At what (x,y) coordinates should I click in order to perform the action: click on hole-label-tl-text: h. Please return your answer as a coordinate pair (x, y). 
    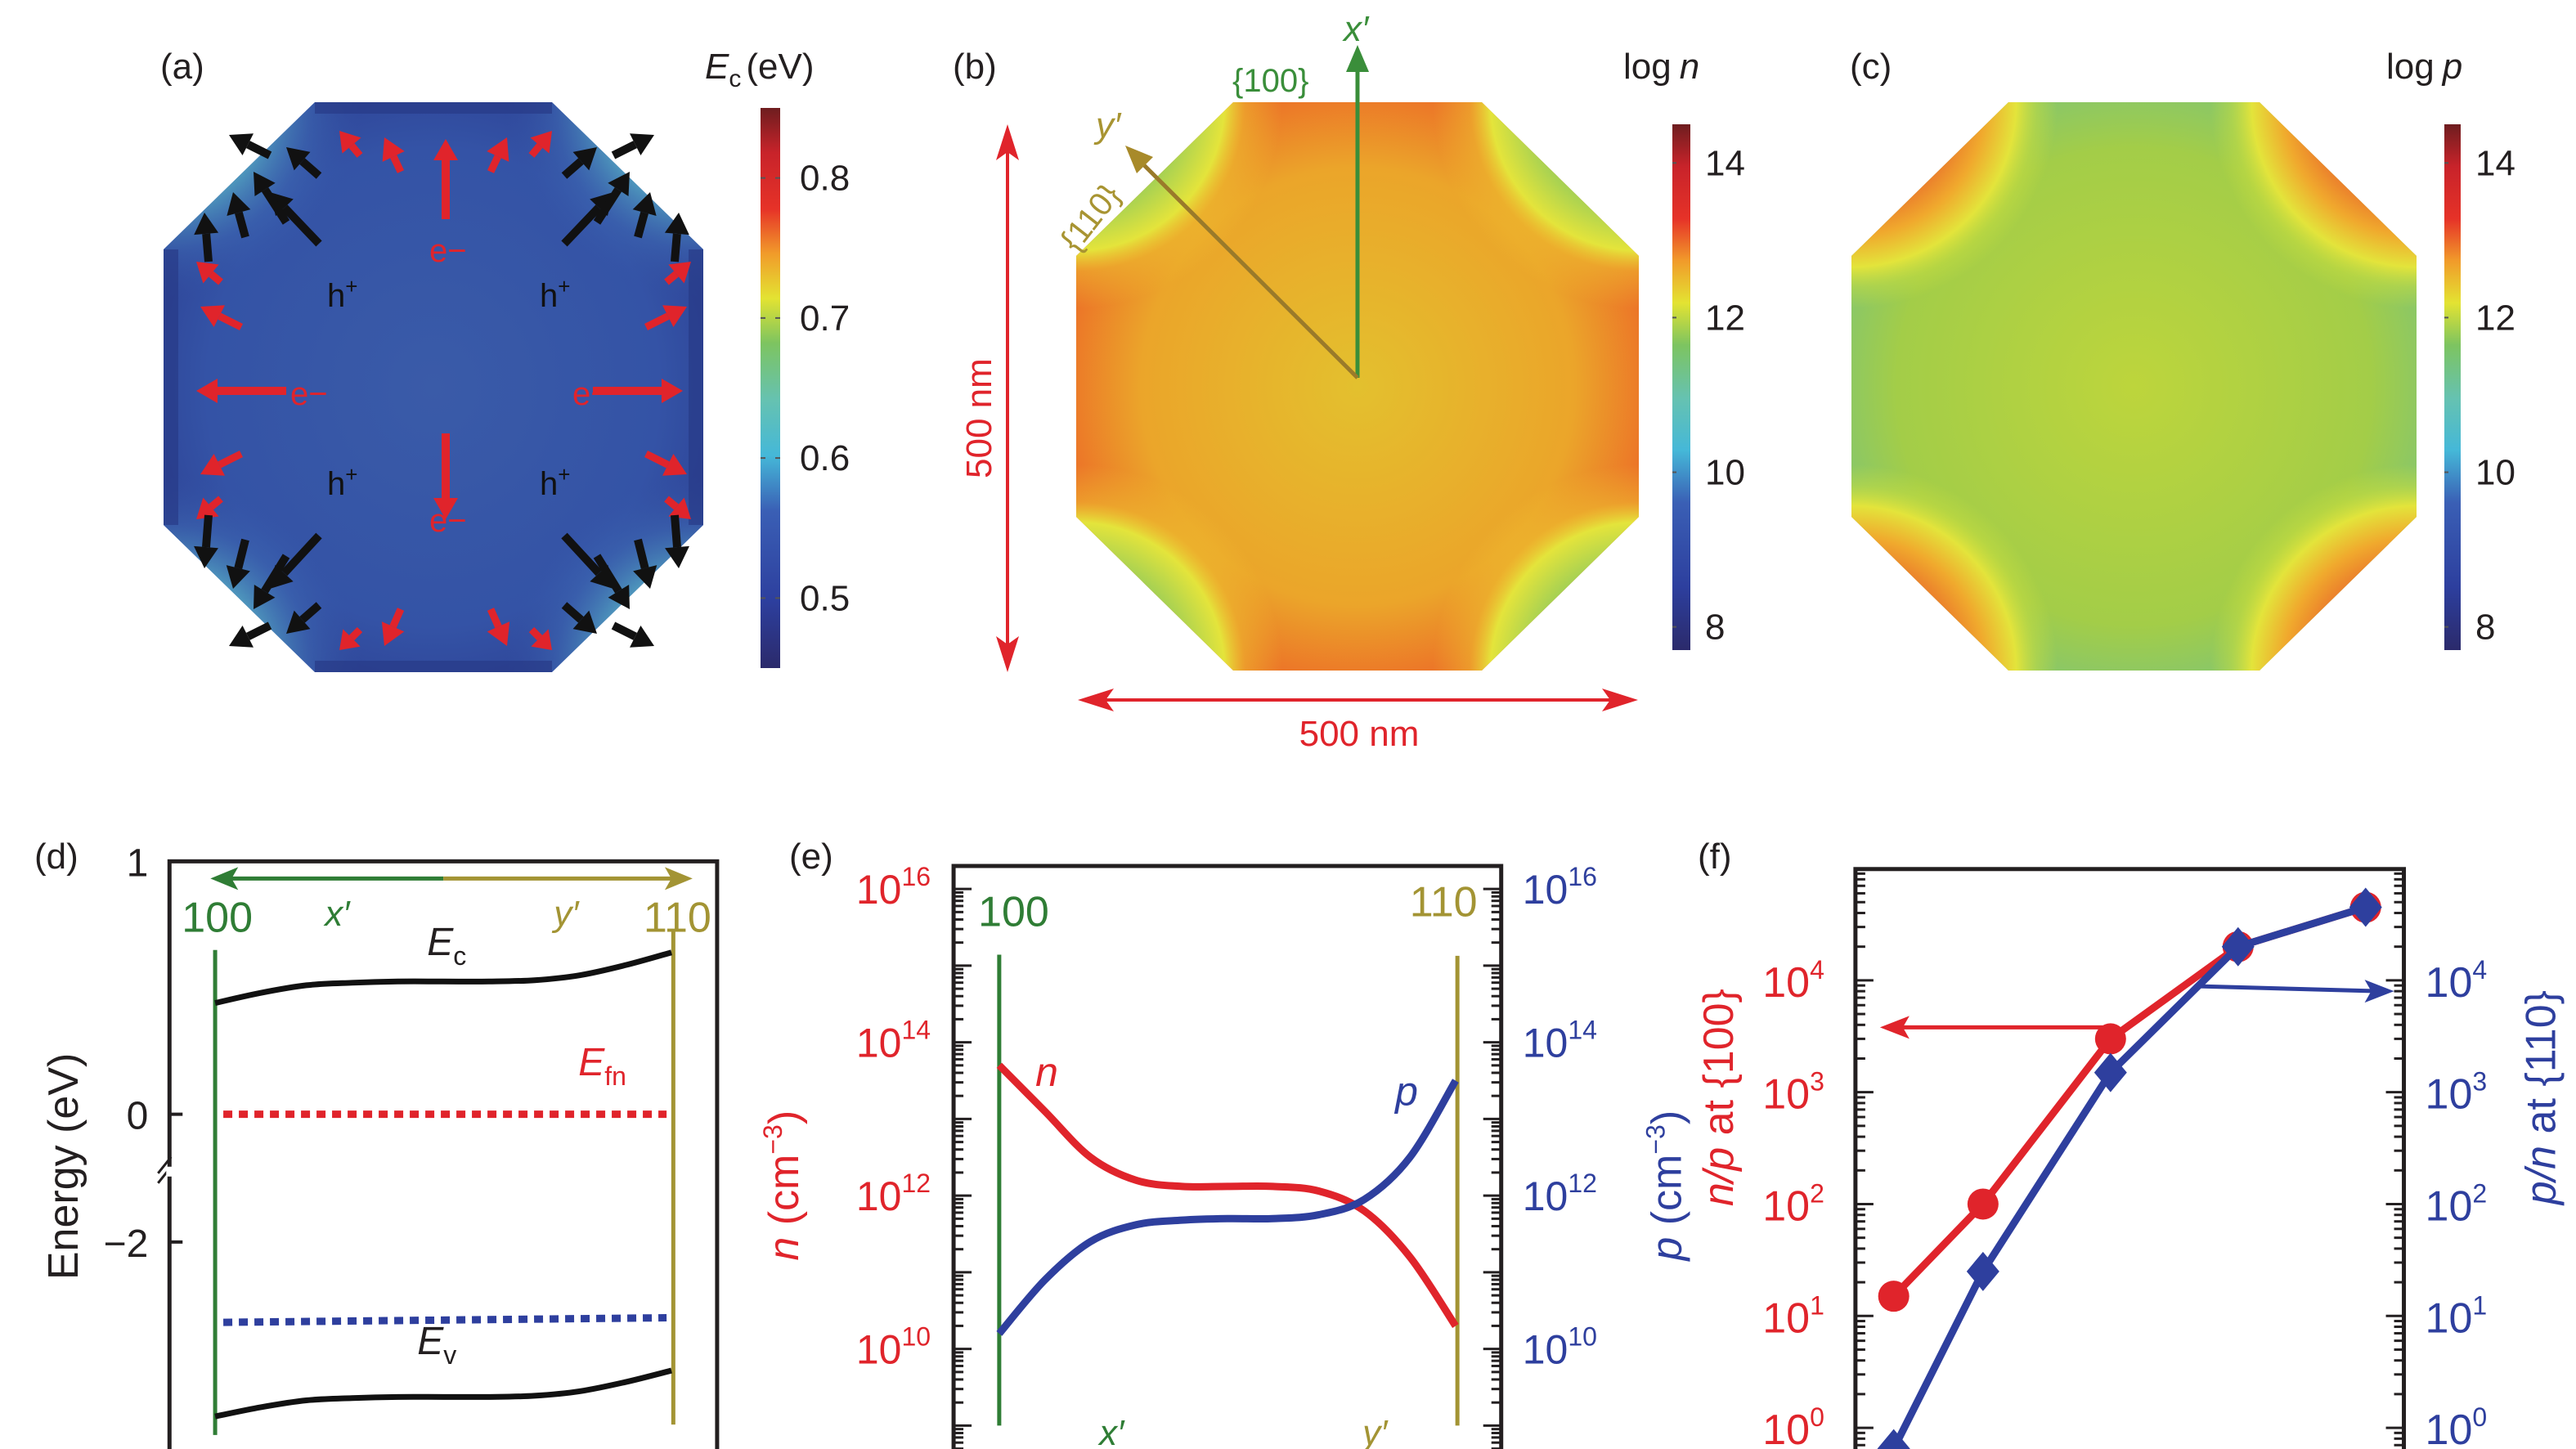
    Looking at the image, I should click on (336, 296).